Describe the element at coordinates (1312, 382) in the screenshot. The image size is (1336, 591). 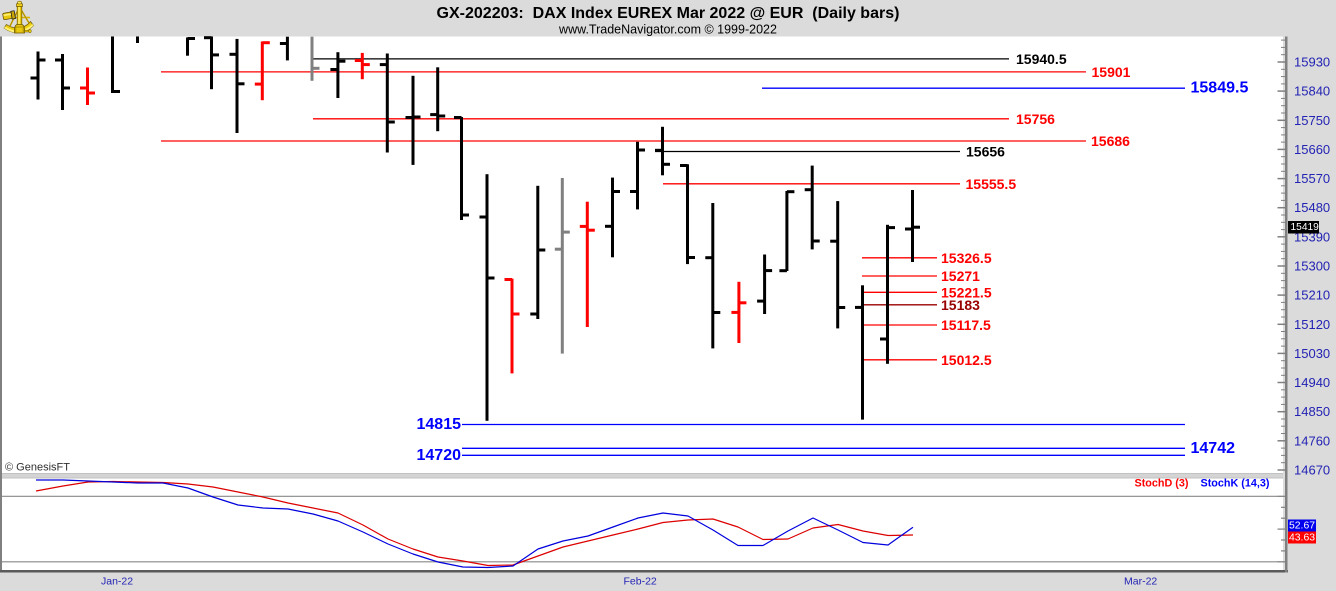
I see `svg-text: 14940` at that location.